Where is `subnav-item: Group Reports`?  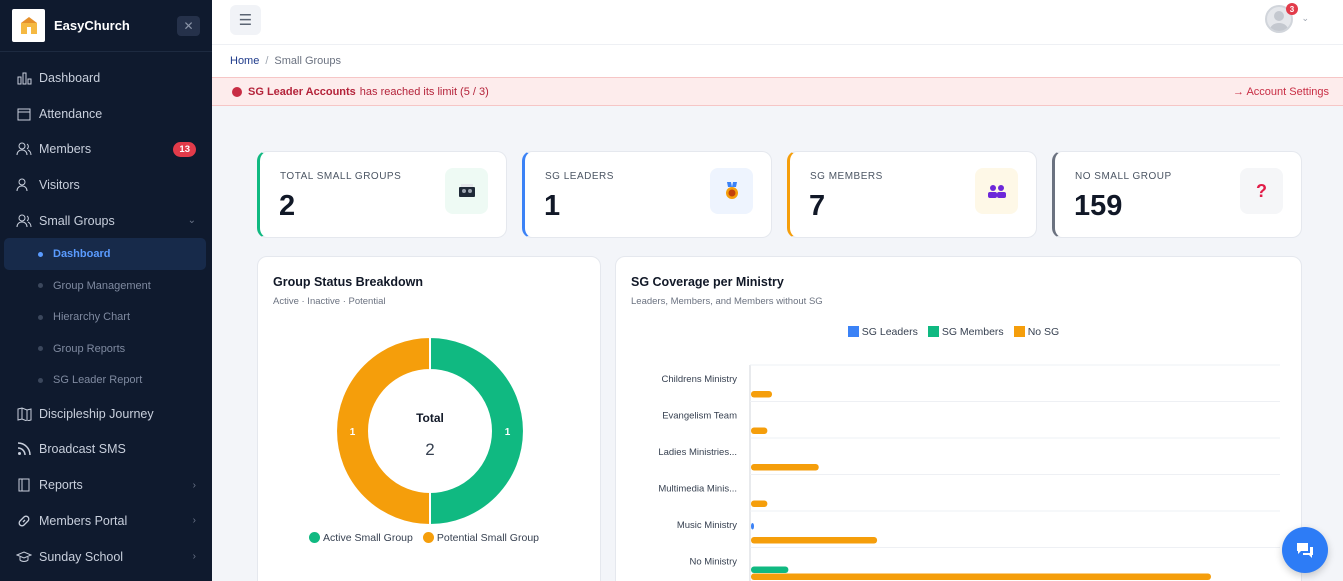 subnav-item: Group Reports is located at coordinates (106, 349).